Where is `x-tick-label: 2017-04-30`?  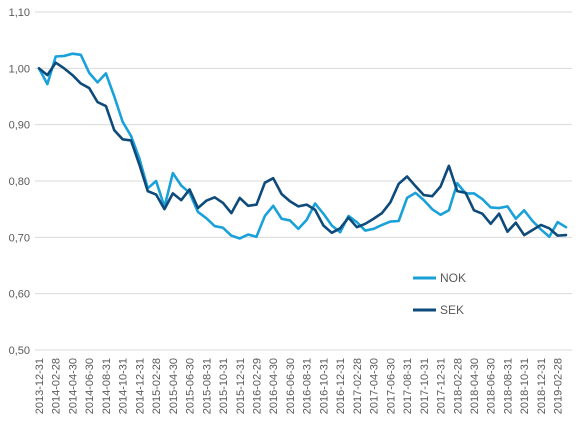 x-tick-label: 2017-04-30 is located at coordinates (375, 386).